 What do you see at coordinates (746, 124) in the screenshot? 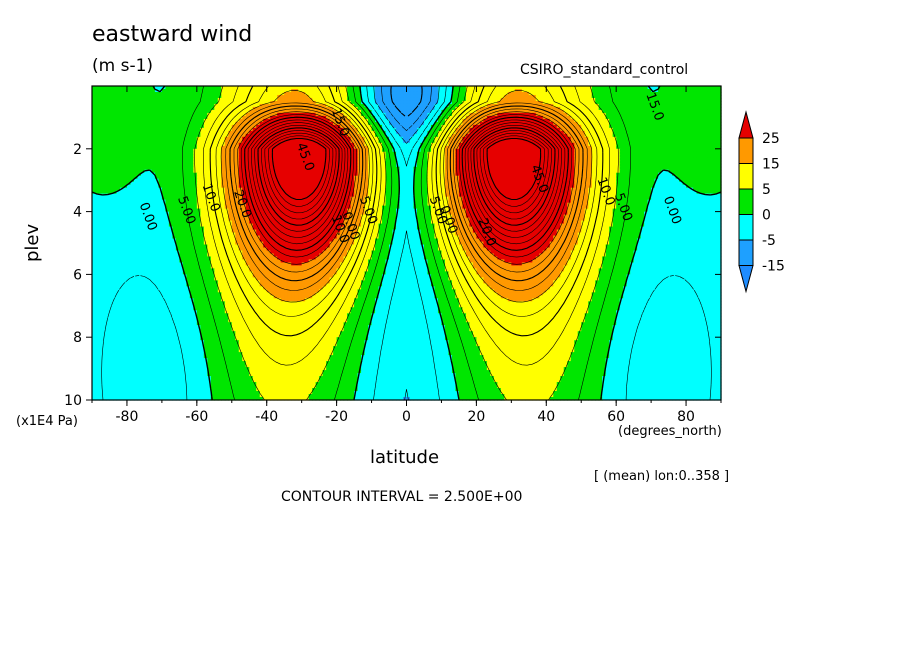
I see `colorbar-top-arrow` at bounding box center [746, 124].